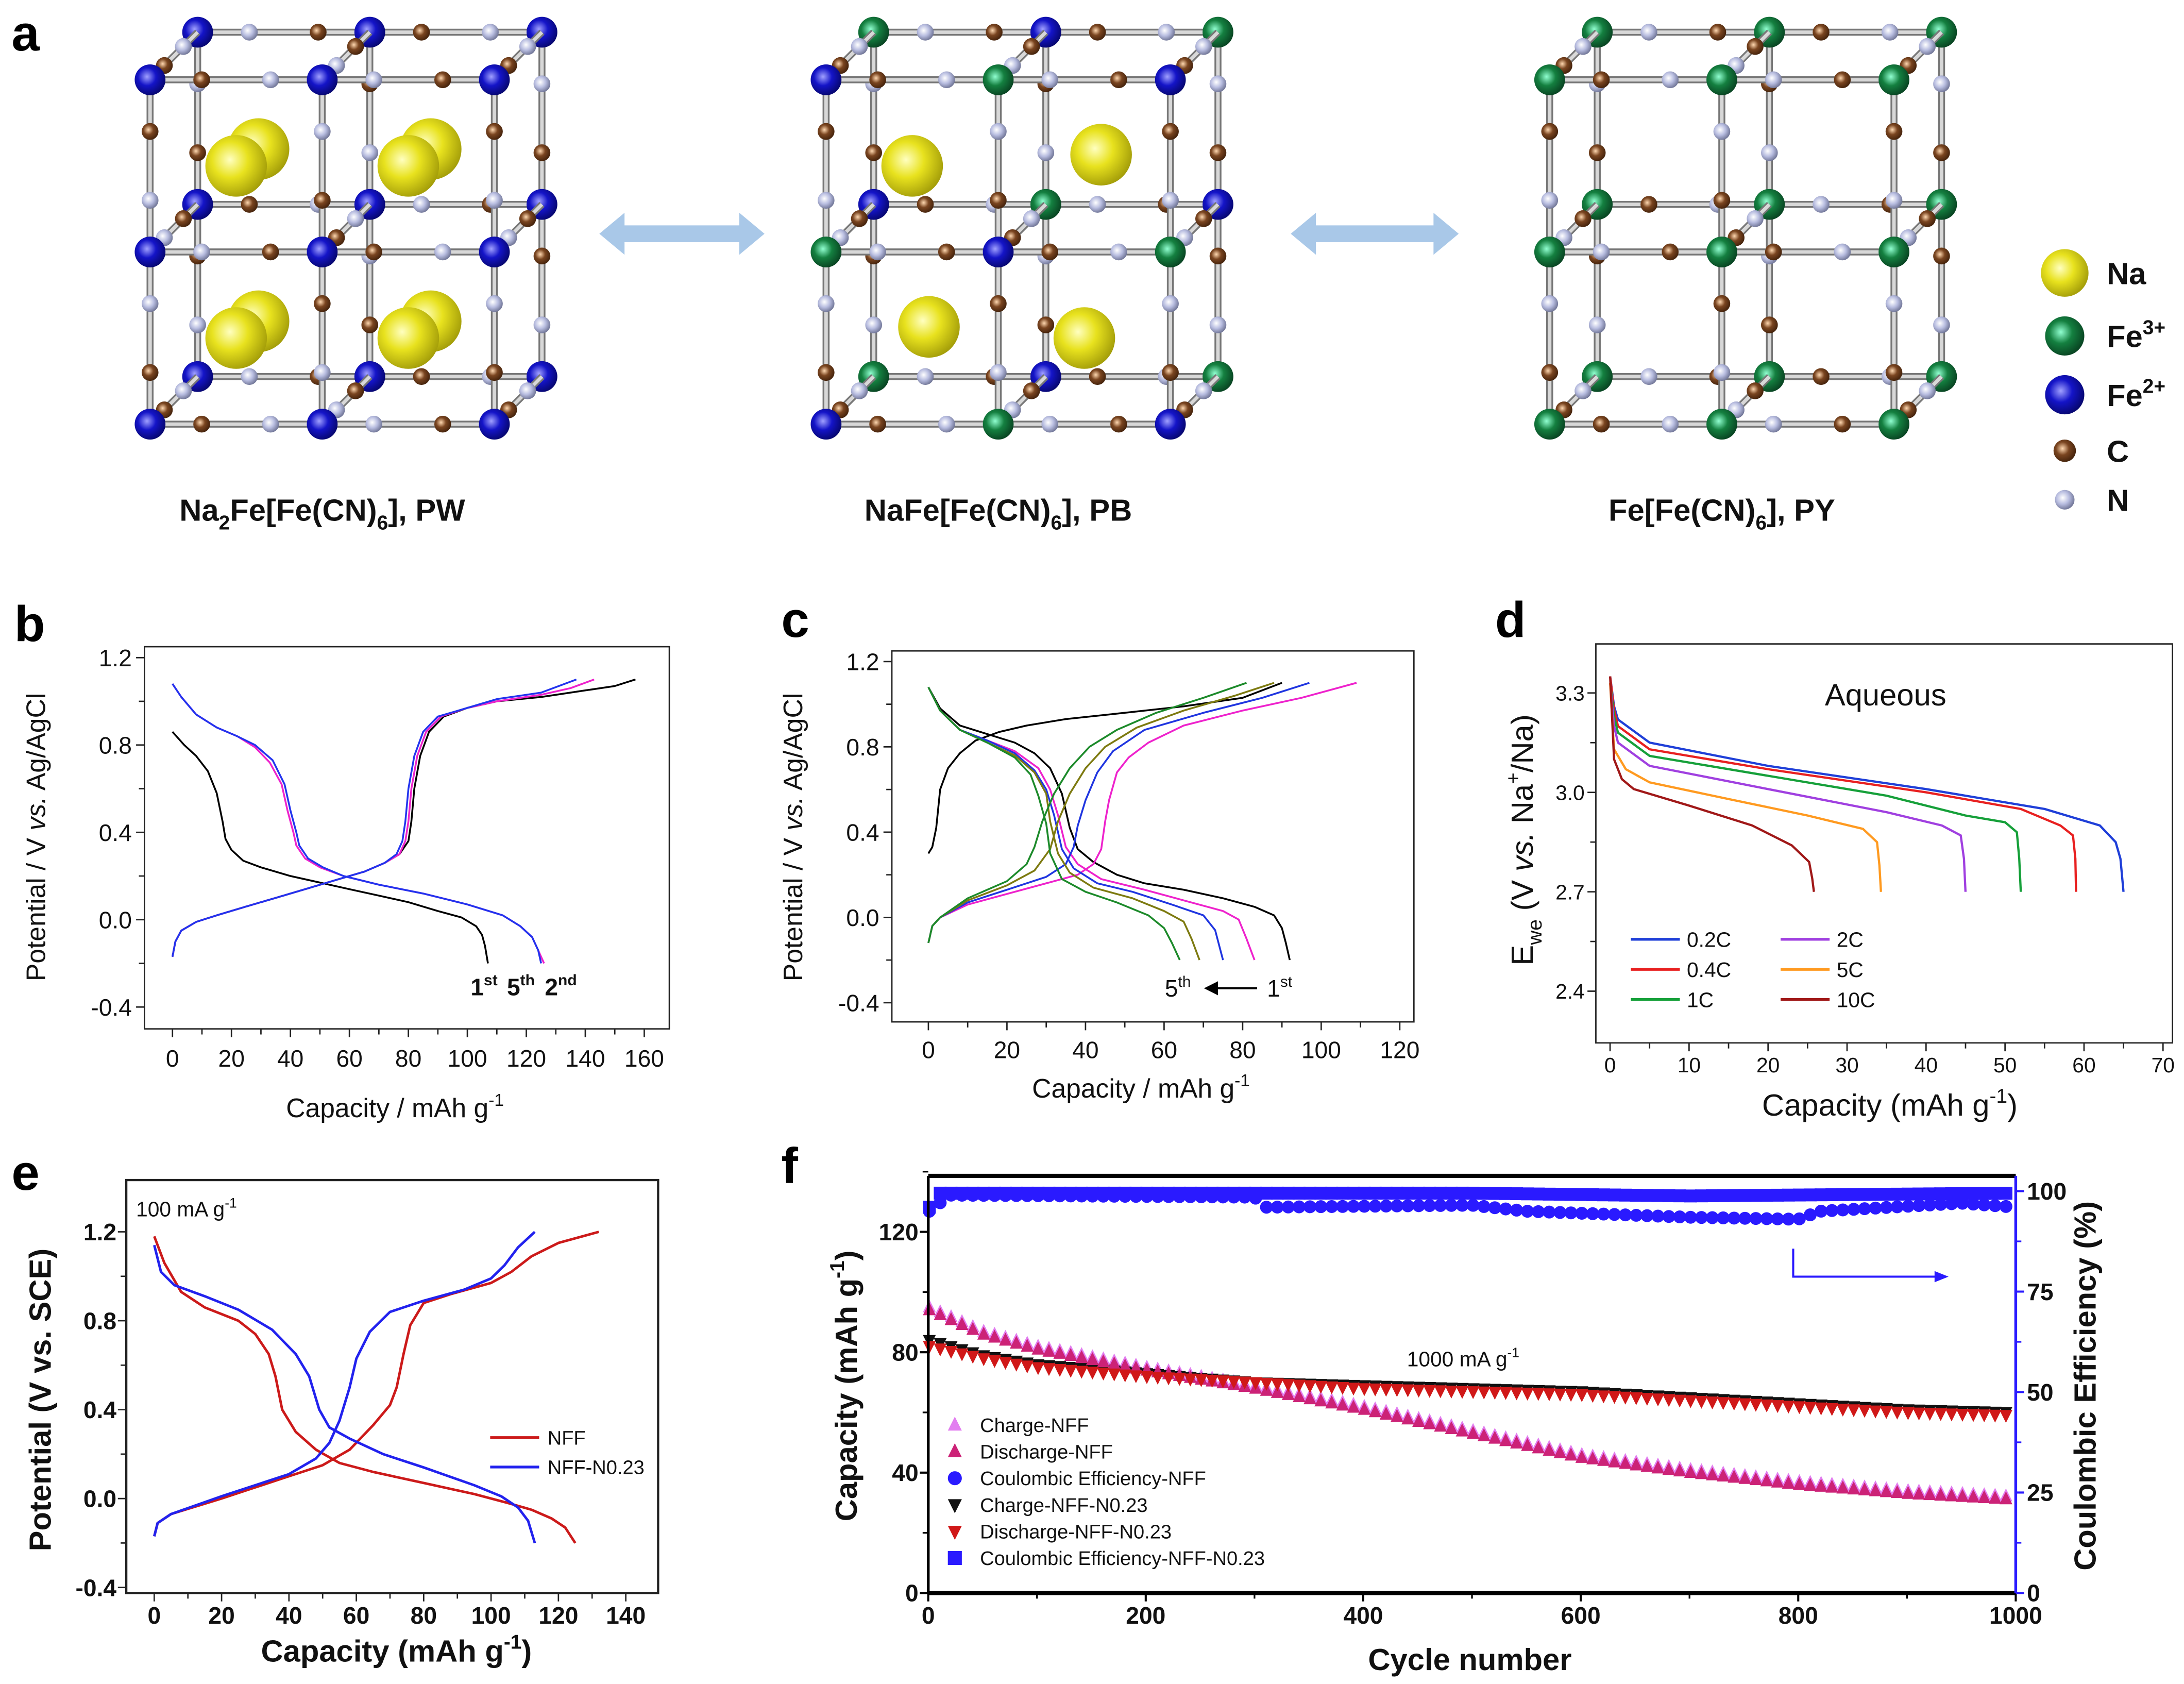  What do you see at coordinates (1059, 1532) in the screenshot?
I see `legend-item-discharge-nff-n0-23: Discharge-NFF-N0.23` at bounding box center [1059, 1532].